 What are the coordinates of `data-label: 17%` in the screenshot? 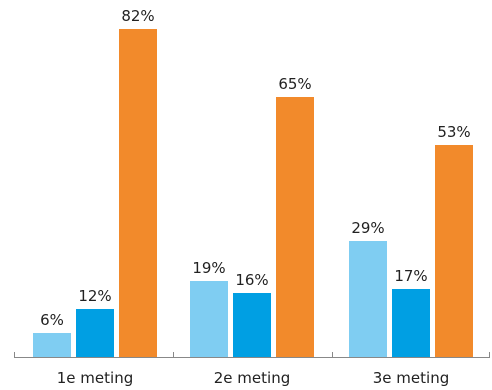 It's located at (410, 276).